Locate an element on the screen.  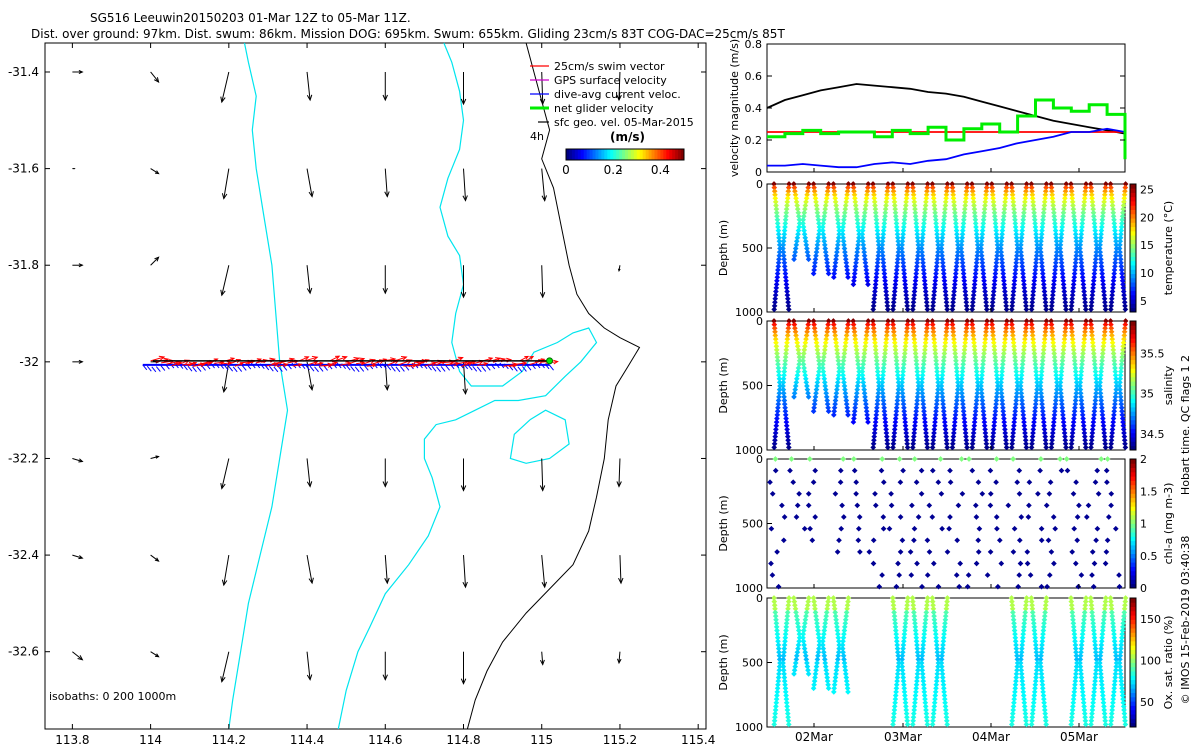
swim-vector-head is located at coordinates (321, 363).